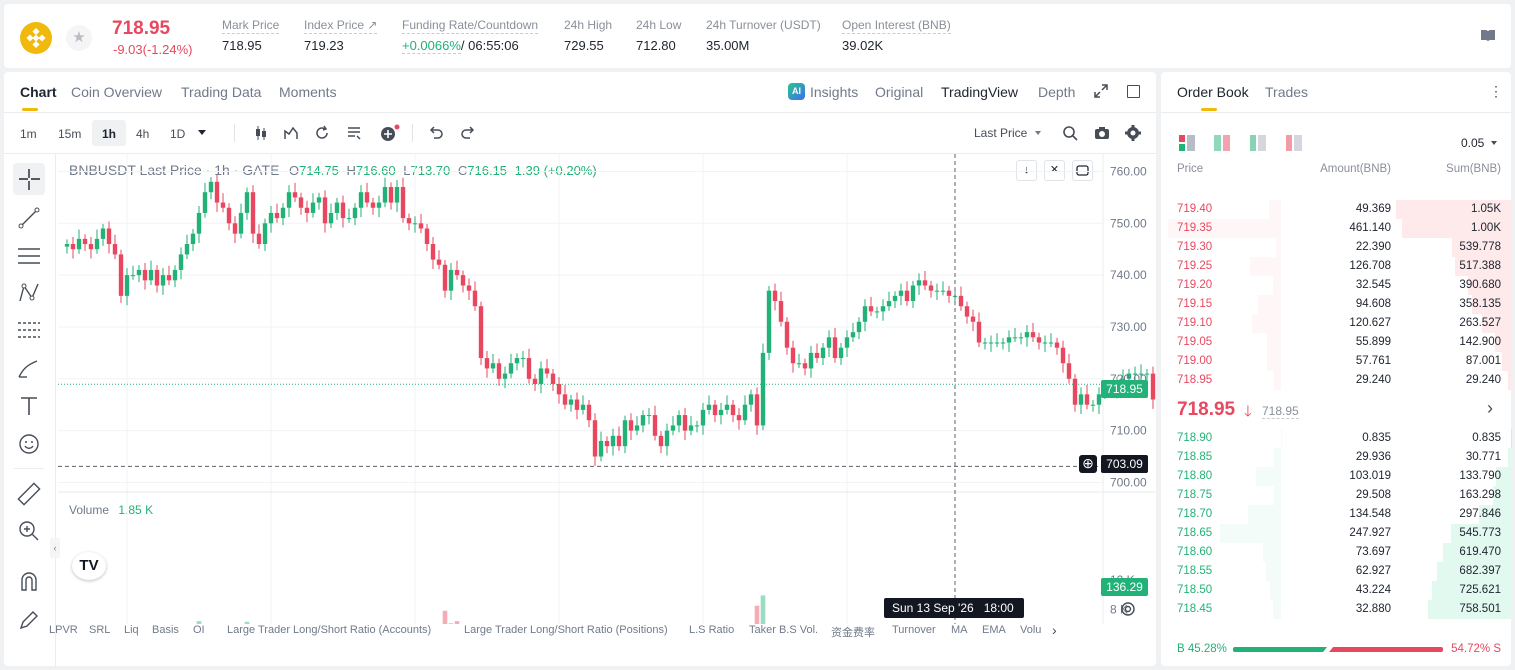 The height and width of the screenshot is (670, 1515). I want to click on ask-row: 719.35 461.140 1.00K, so click(1336, 228).